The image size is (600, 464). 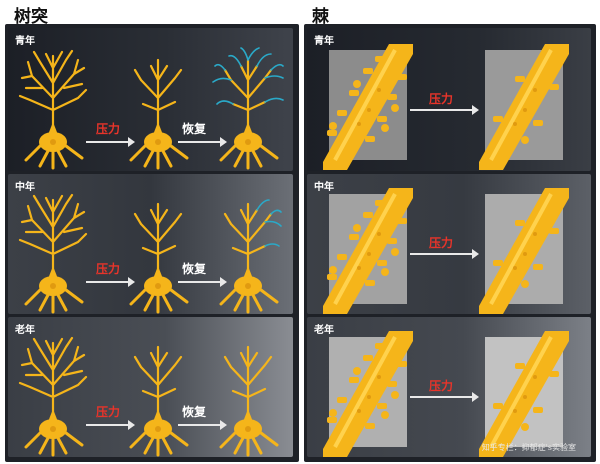 What do you see at coordinates (444, 254) in the screenshot?
I see `spine-arrow-middle` at bounding box center [444, 254].